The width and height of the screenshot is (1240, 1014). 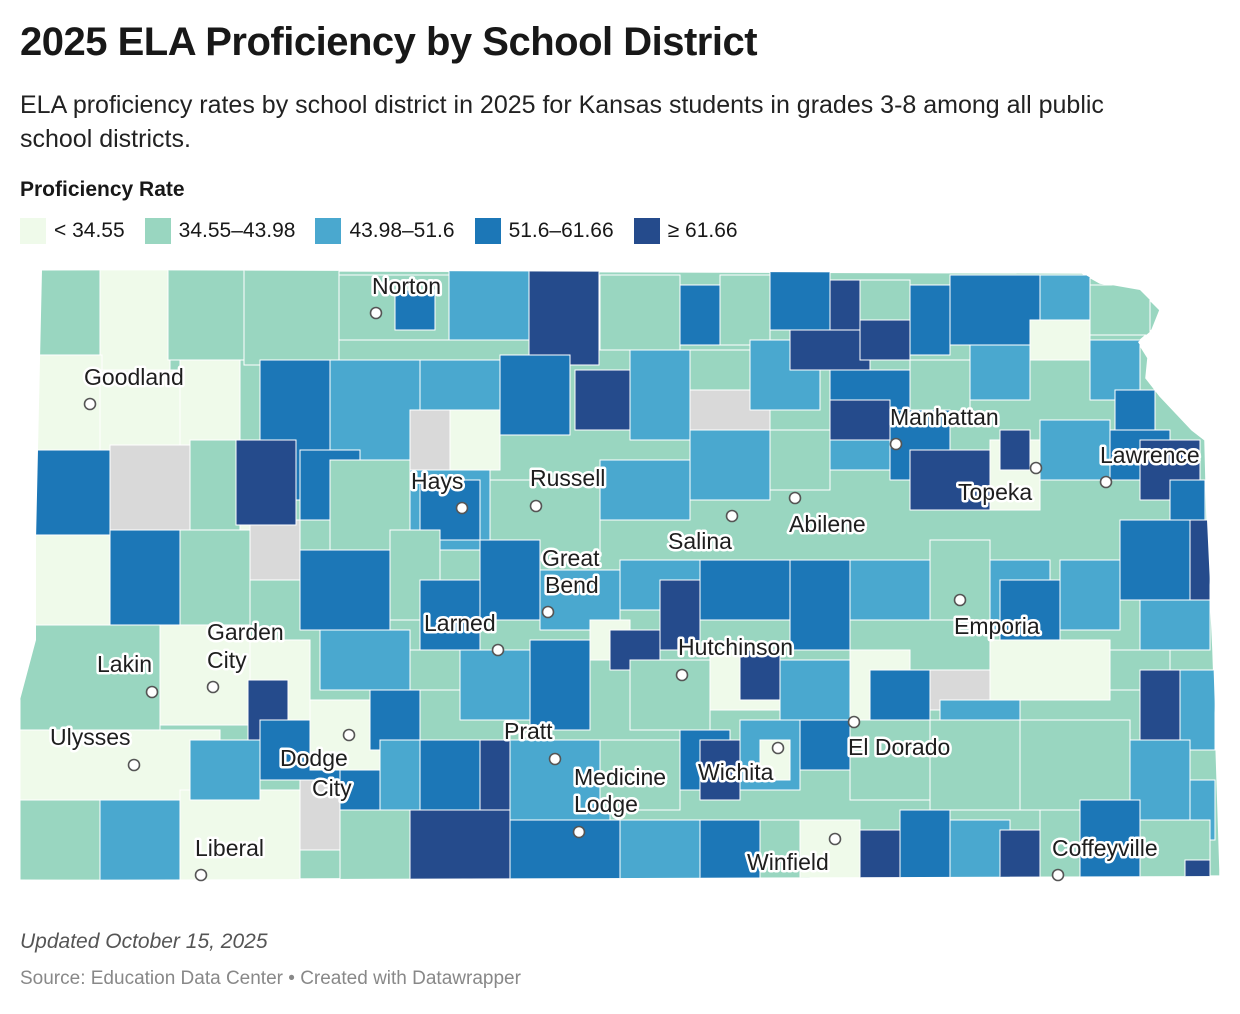 I want to click on city-marker-lawrence, so click(x=1106, y=482).